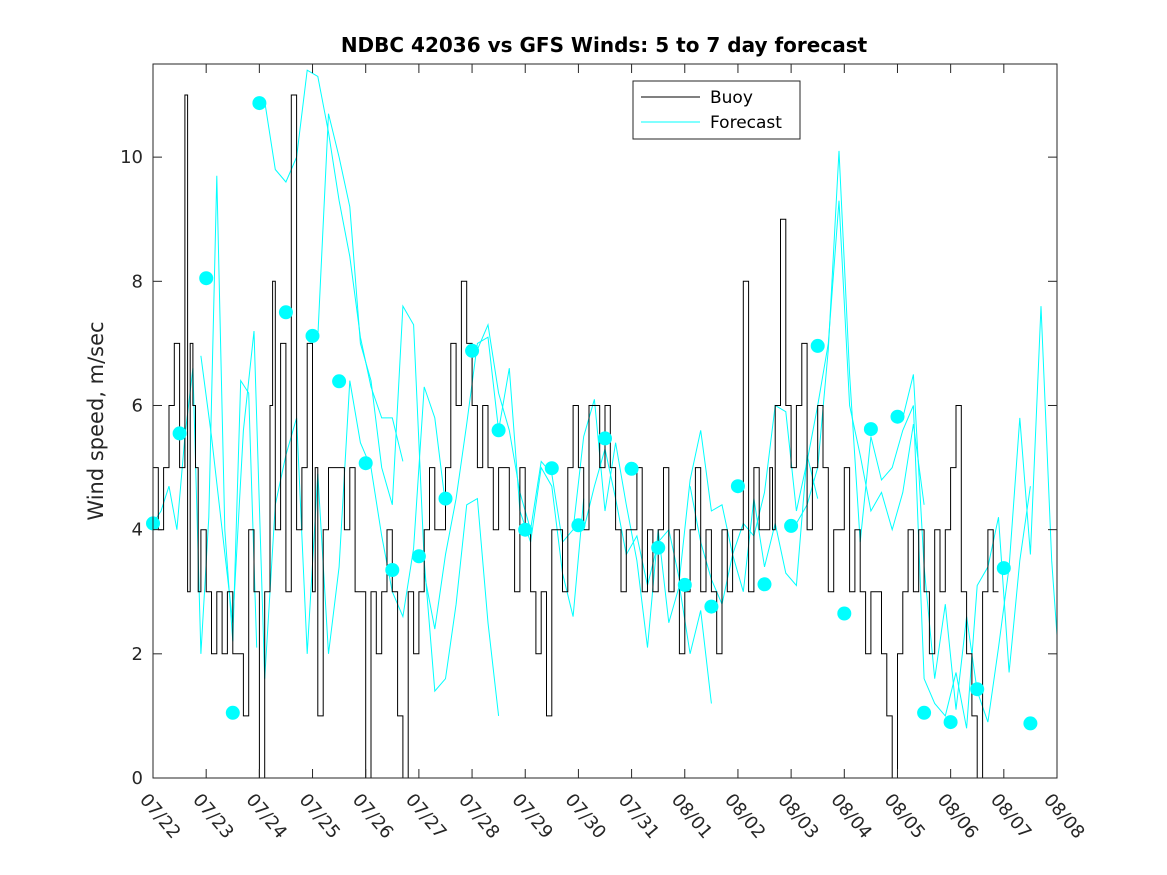 The image size is (1167, 875). I want to click on y-tick-label: 2, so click(137, 654).